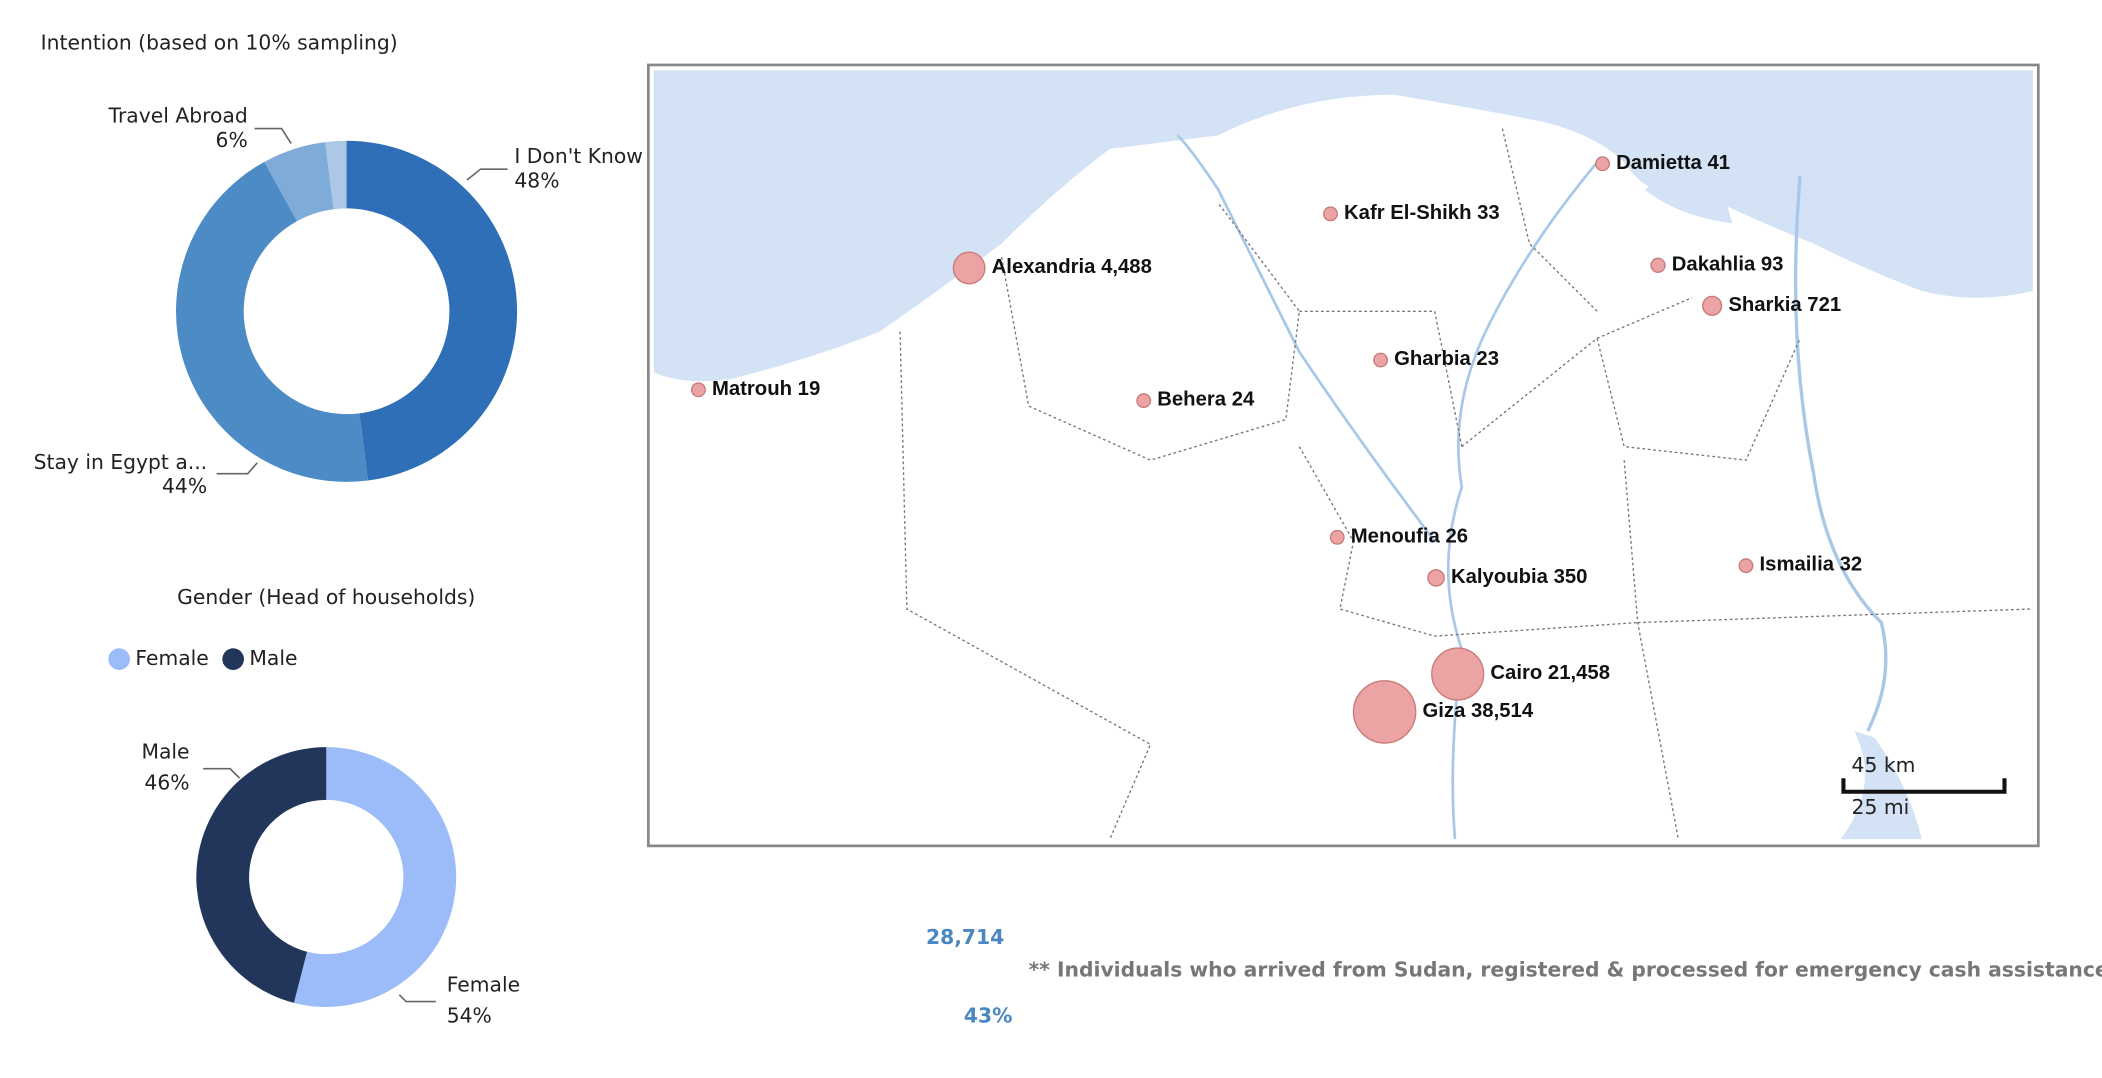  I want to click on scale-line, so click(1924, 786).